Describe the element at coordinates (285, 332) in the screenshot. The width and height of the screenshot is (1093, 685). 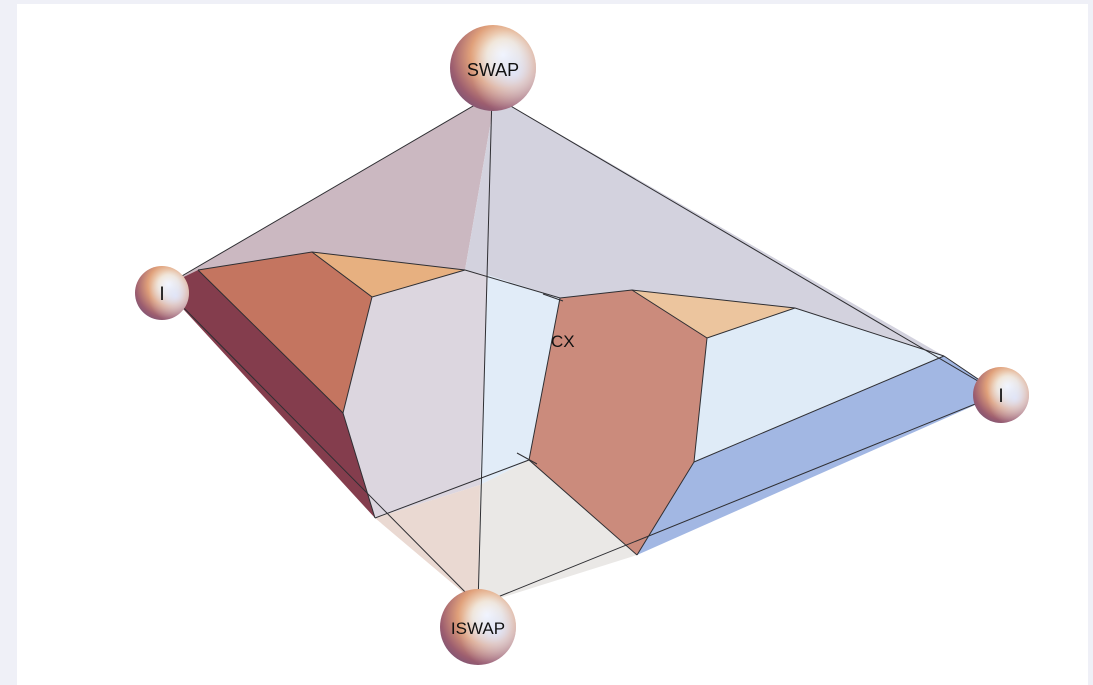
I see `left-region-top` at that location.